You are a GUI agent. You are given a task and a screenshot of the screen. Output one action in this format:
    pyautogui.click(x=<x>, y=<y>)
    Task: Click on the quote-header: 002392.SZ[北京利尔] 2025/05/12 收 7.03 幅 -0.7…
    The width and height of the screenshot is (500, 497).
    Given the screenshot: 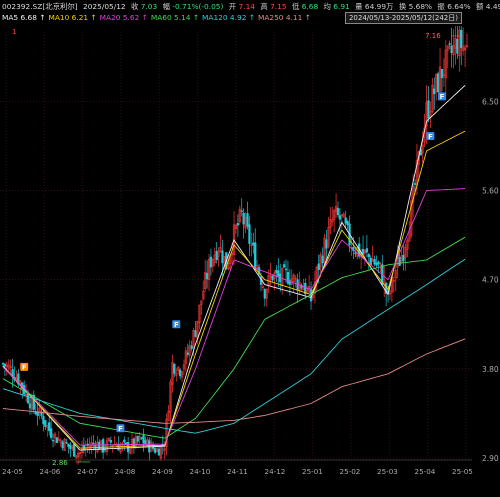 What is the action you would take?
    pyautogui.click(x=250, y=13)
    